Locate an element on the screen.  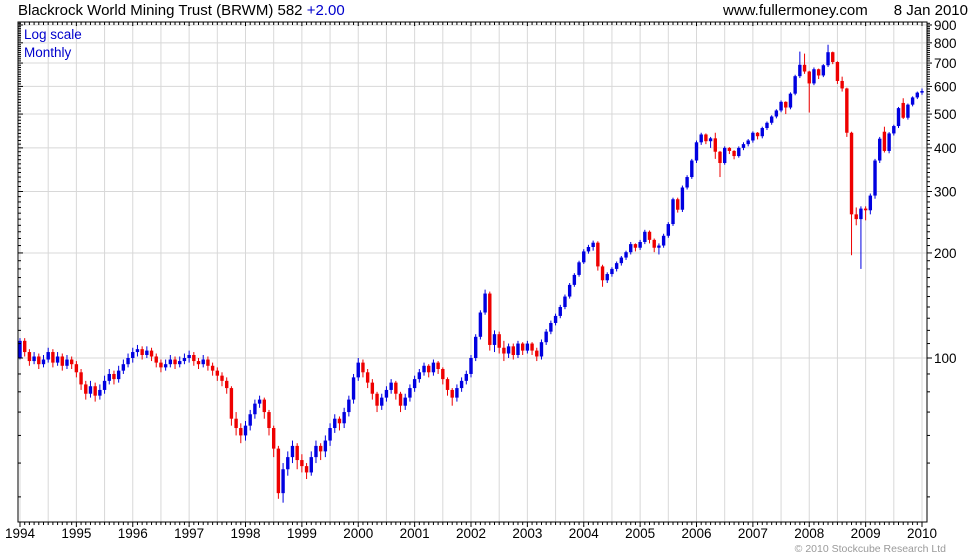
y-axis-label: 700 is located at coordinates (945, 63).